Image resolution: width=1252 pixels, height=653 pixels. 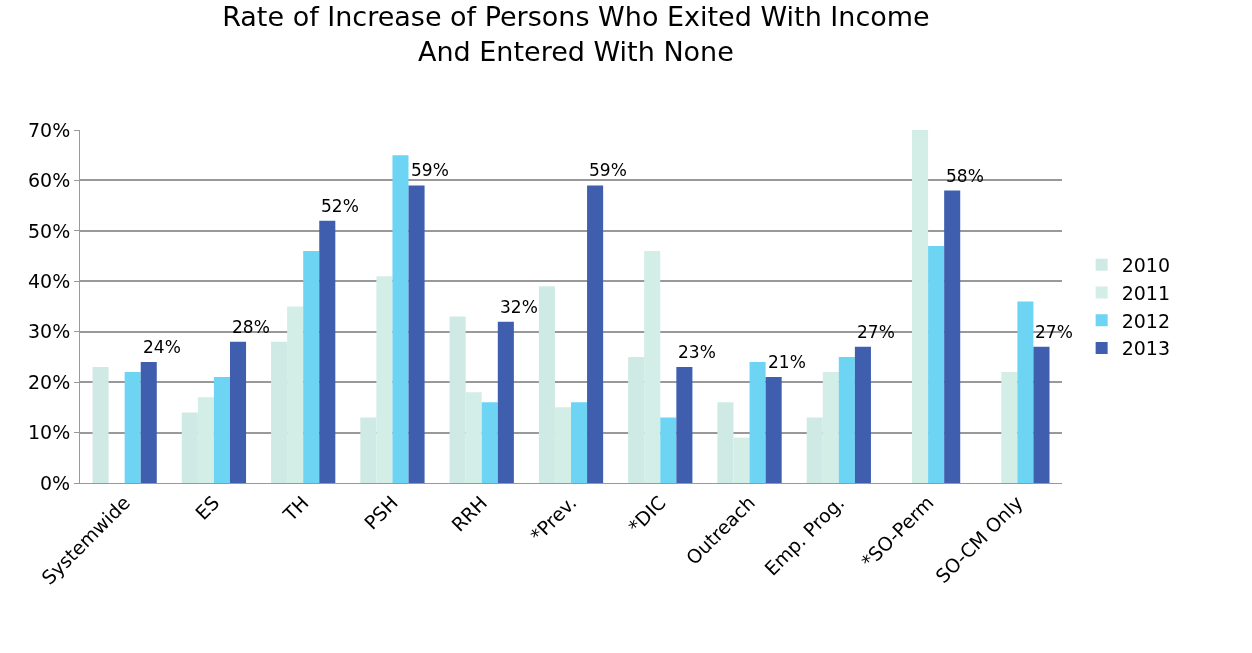 I want to click on legend-label: 2010, so click(x=1145, y=265).